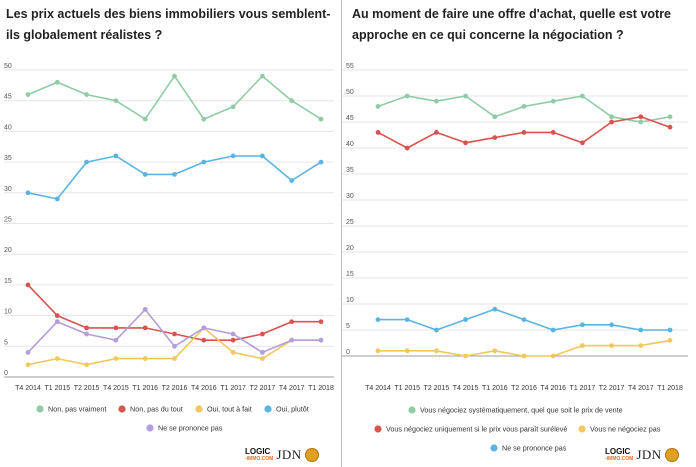  I want to click on footer-logos-right: LOGIC -IMMO.COM JDN, so click(642, 455).